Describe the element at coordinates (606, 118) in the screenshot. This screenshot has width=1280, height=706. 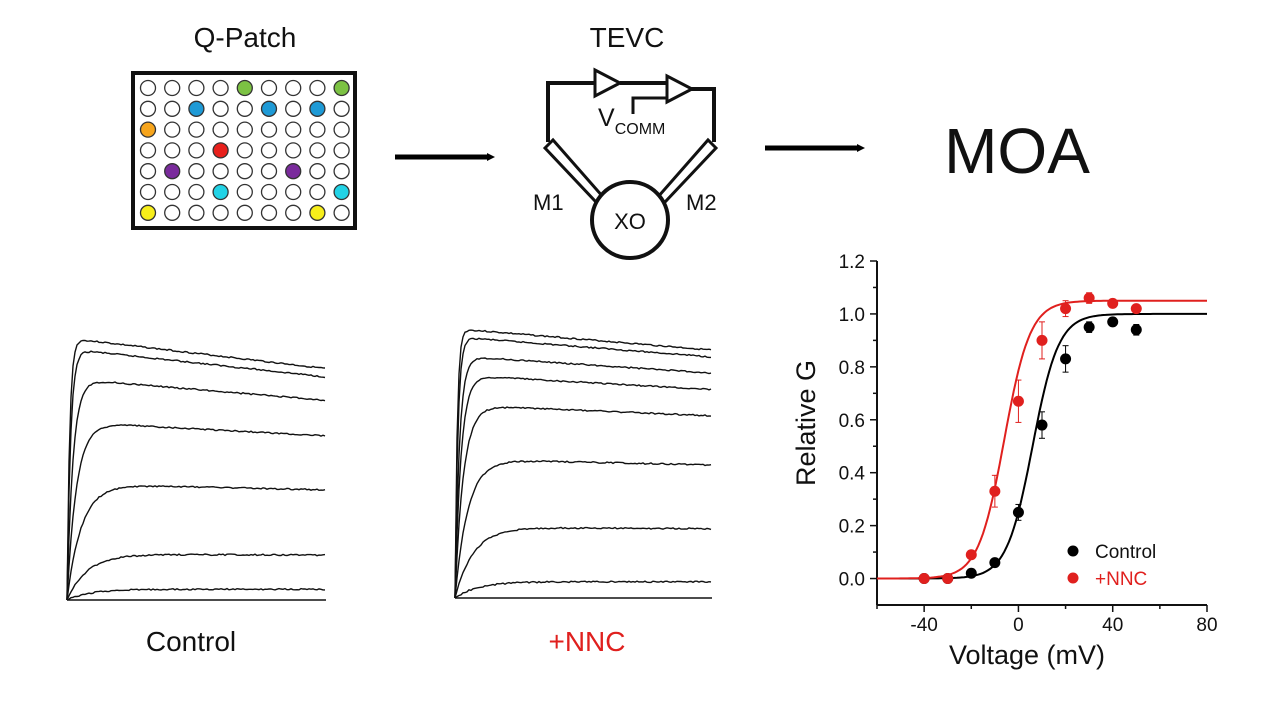
I see `vcomm-main: V` at that location.